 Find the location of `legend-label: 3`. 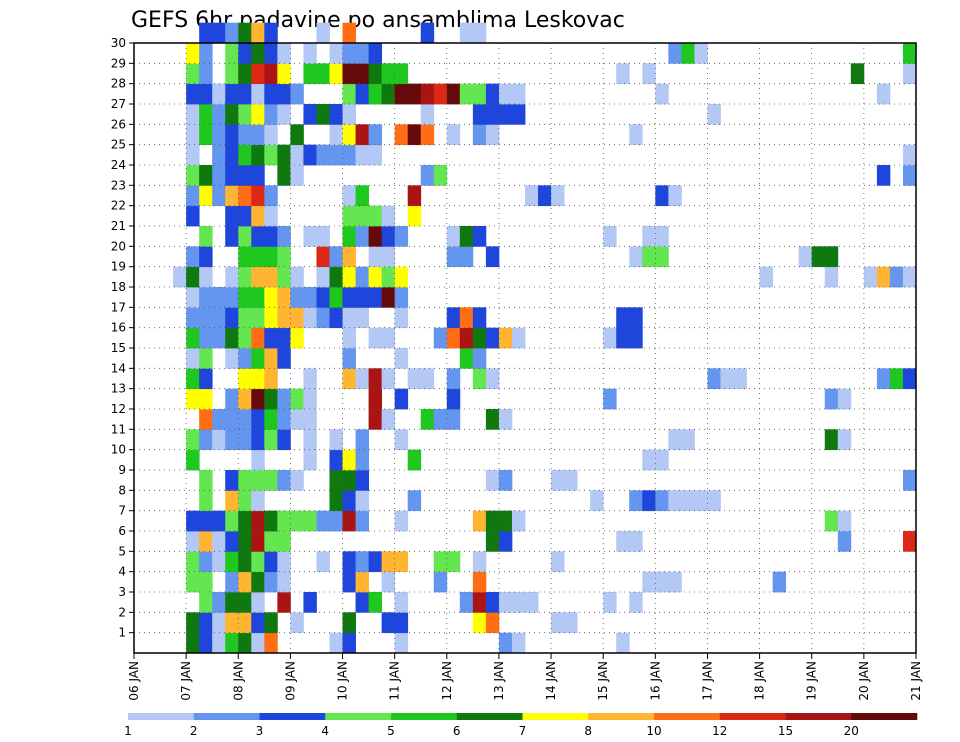

legend-label: 3 is located at coordinates (260, 731).